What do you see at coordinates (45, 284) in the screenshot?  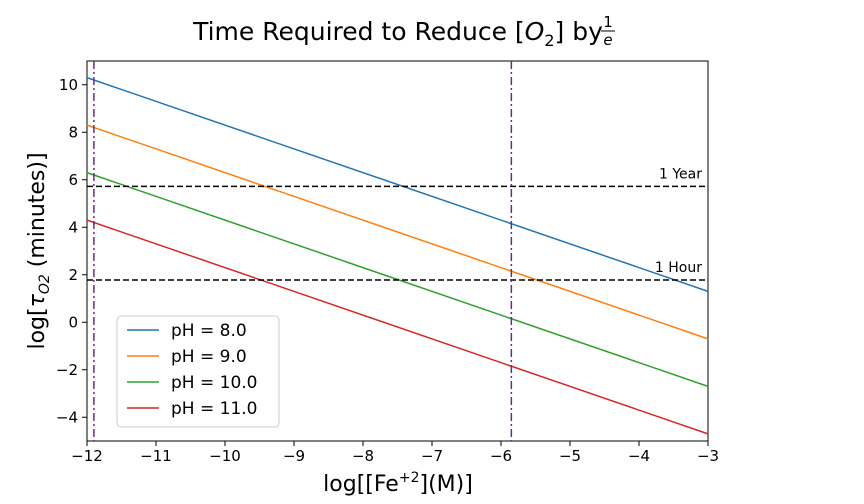 I see `y-axis-label-sub: O2` at bounding box center [45, 284].